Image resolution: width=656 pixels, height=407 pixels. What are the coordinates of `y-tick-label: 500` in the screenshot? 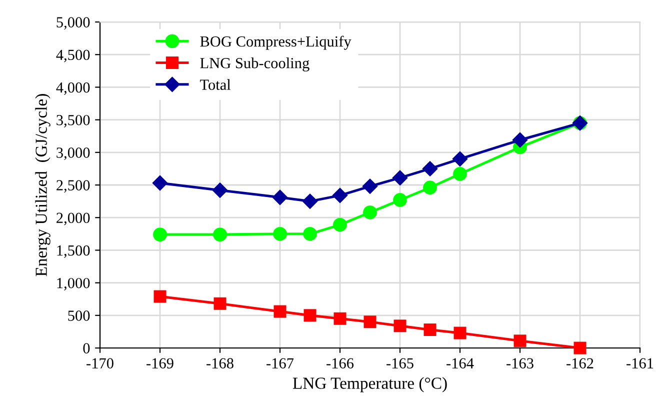 It's located at (79, 315).